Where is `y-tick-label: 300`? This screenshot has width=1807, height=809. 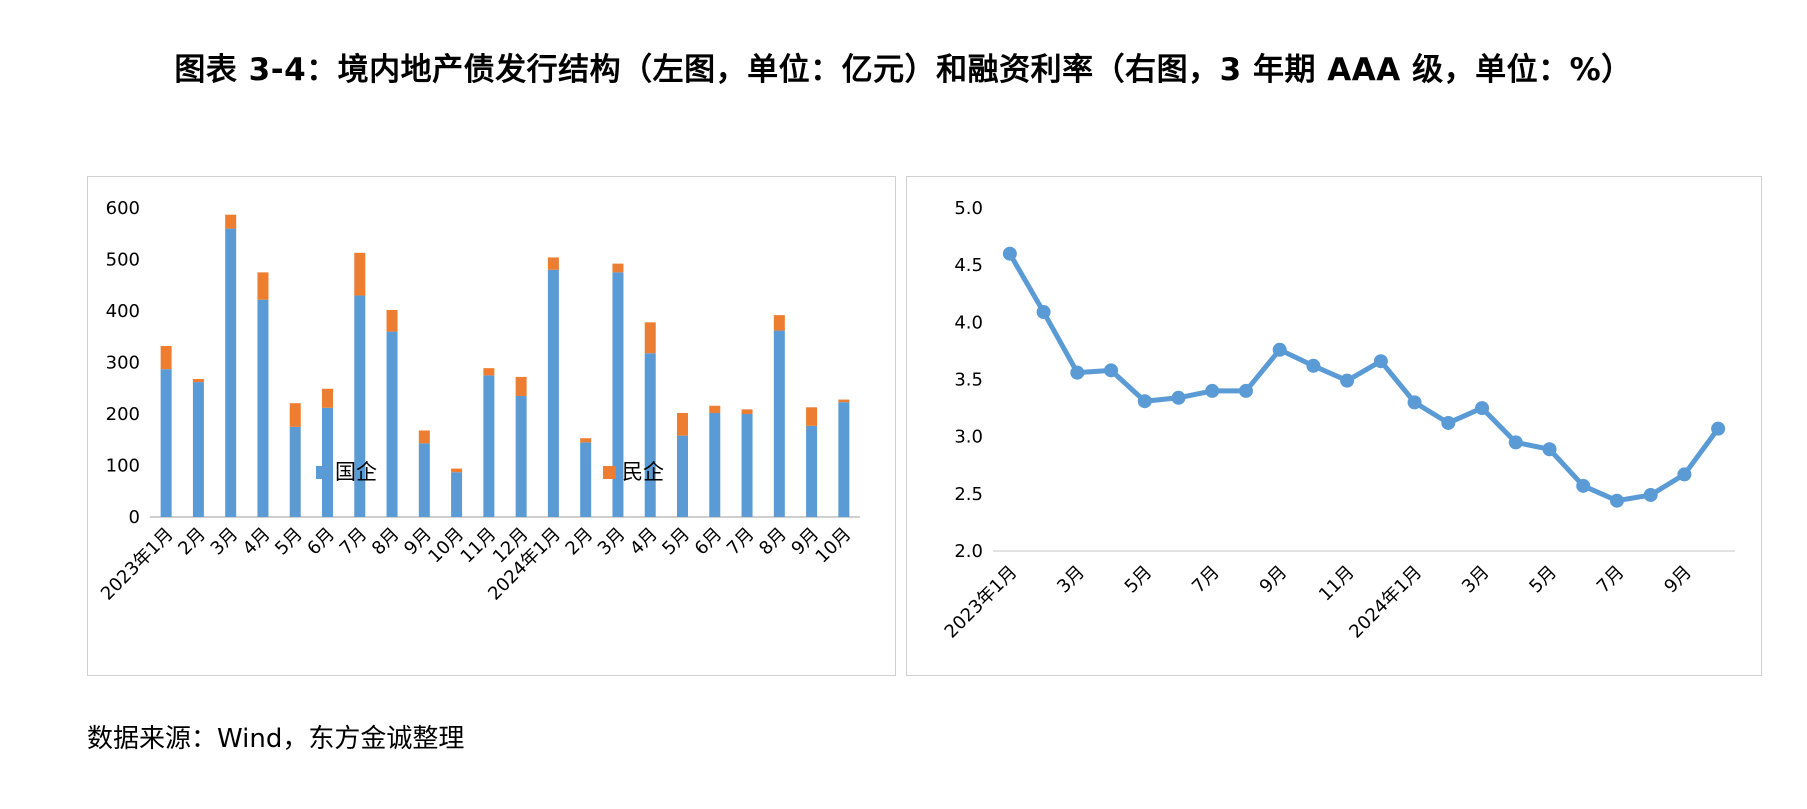 y-tick-label: 300 is located at coordinates (123, 363).